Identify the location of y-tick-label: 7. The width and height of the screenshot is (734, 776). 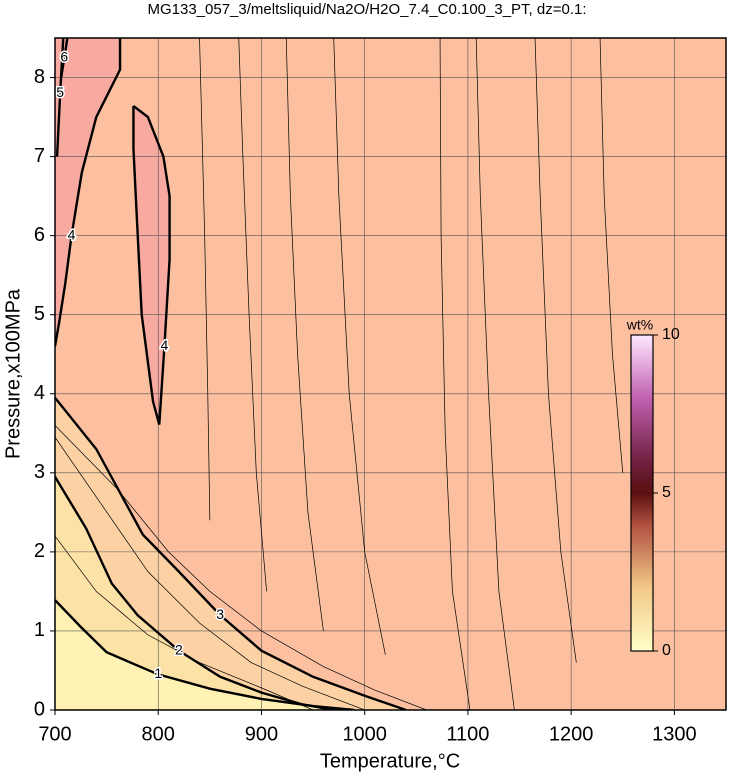
(39, 156).